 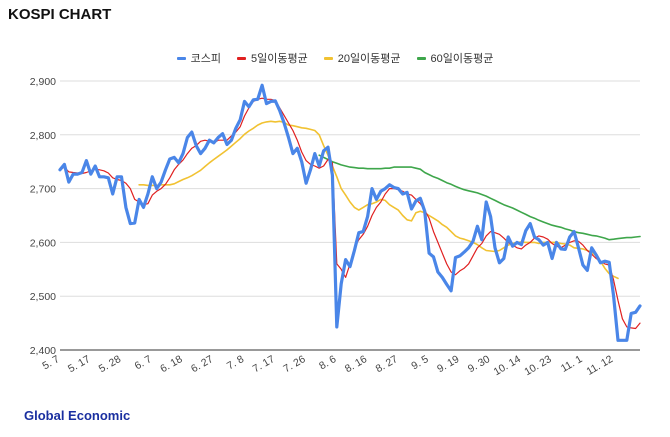 What do you see at coordinates (110, 364) in the screenshot?
I see `x-tick-label: 5. 28` at bounding box center [110, 364].